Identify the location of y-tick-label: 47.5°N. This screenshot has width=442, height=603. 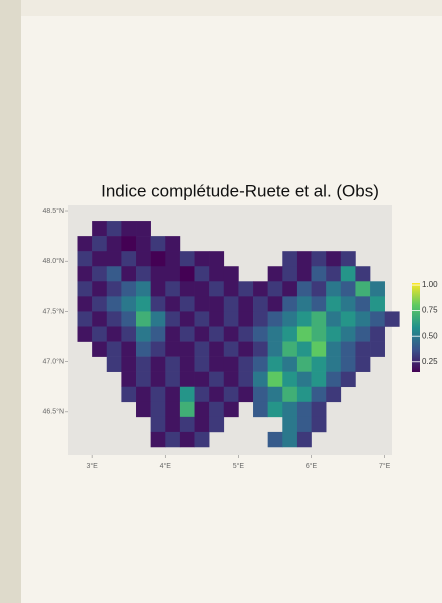
(53, 311).